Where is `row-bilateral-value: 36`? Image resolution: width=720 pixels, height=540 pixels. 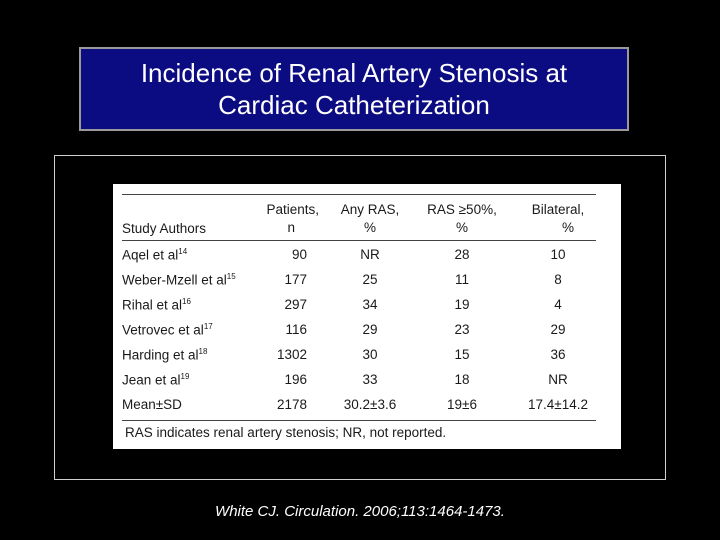 row-bilateral-value: 36 is located at coordinates (558, 354).